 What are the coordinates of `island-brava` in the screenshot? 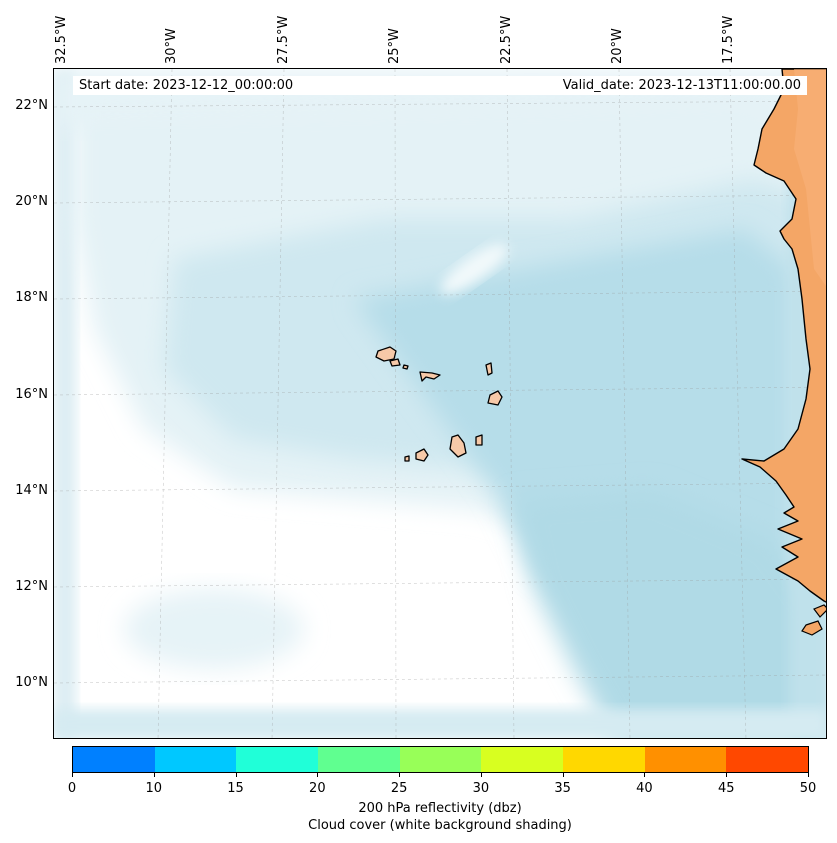 It's located at (407, 458).